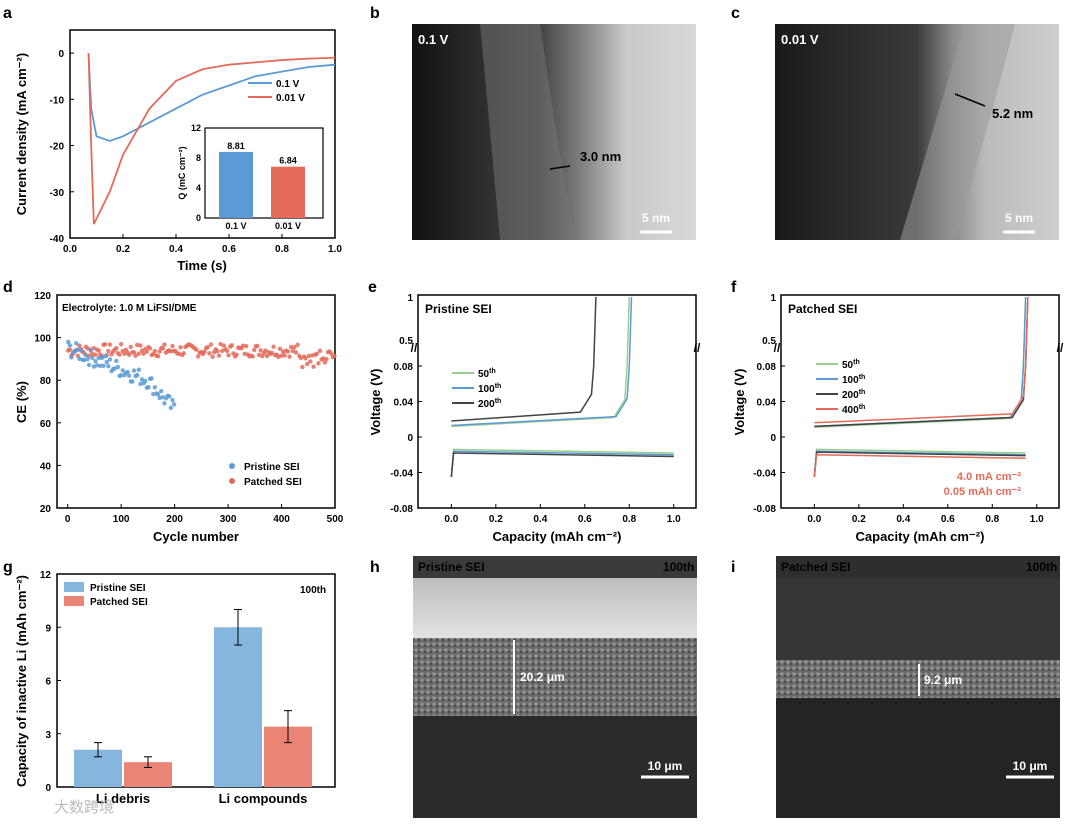 This screenshot has width=1080, height=827. I want to click on tem-b-voltage-tag: 0.1 V, so click(433, 39).